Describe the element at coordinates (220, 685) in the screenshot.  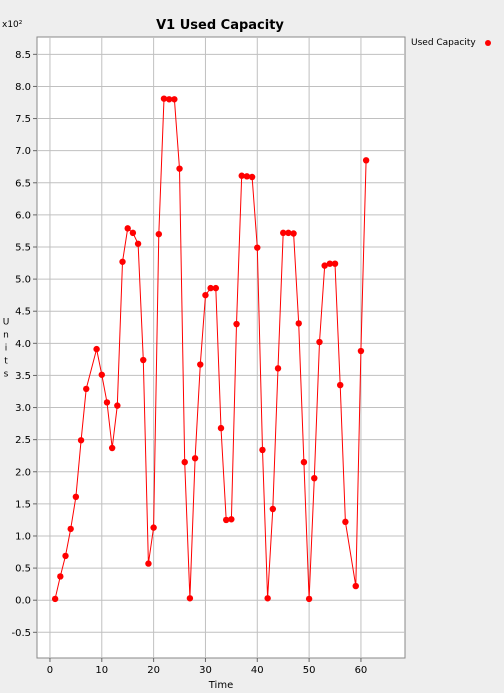
I see `x-axis-label: Time` at that location.